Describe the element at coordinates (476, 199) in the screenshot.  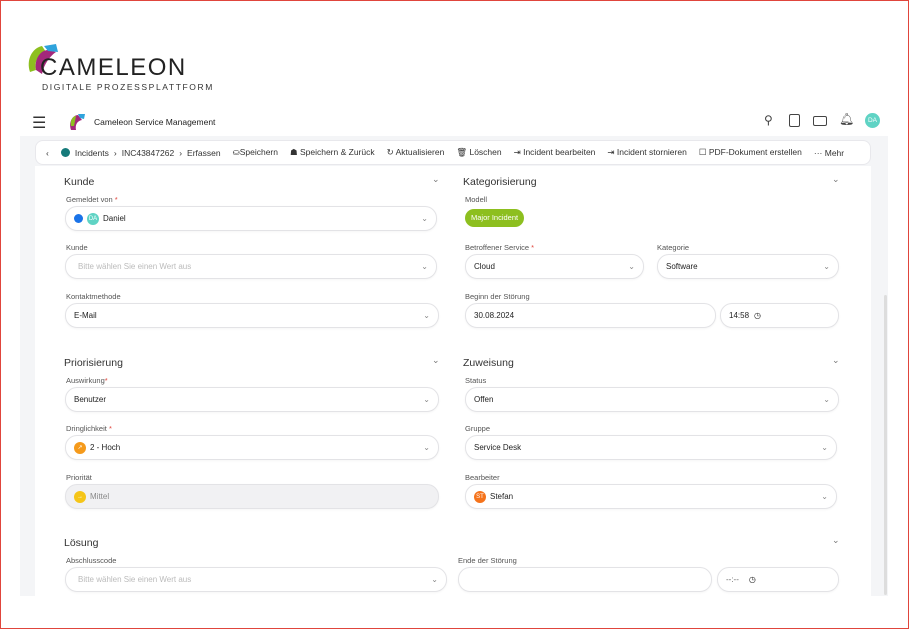
I see `modell-label: Modell` at that location.